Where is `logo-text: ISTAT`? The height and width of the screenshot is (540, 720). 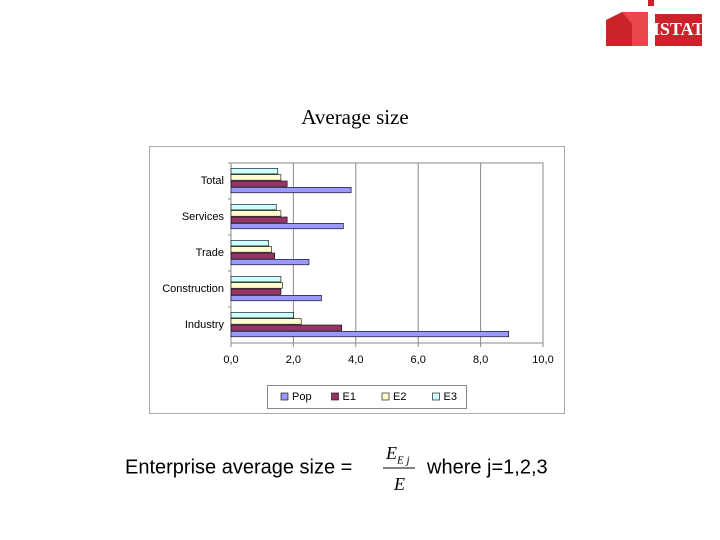 logo-text: ISTAT is located at coordinates (678, 29).